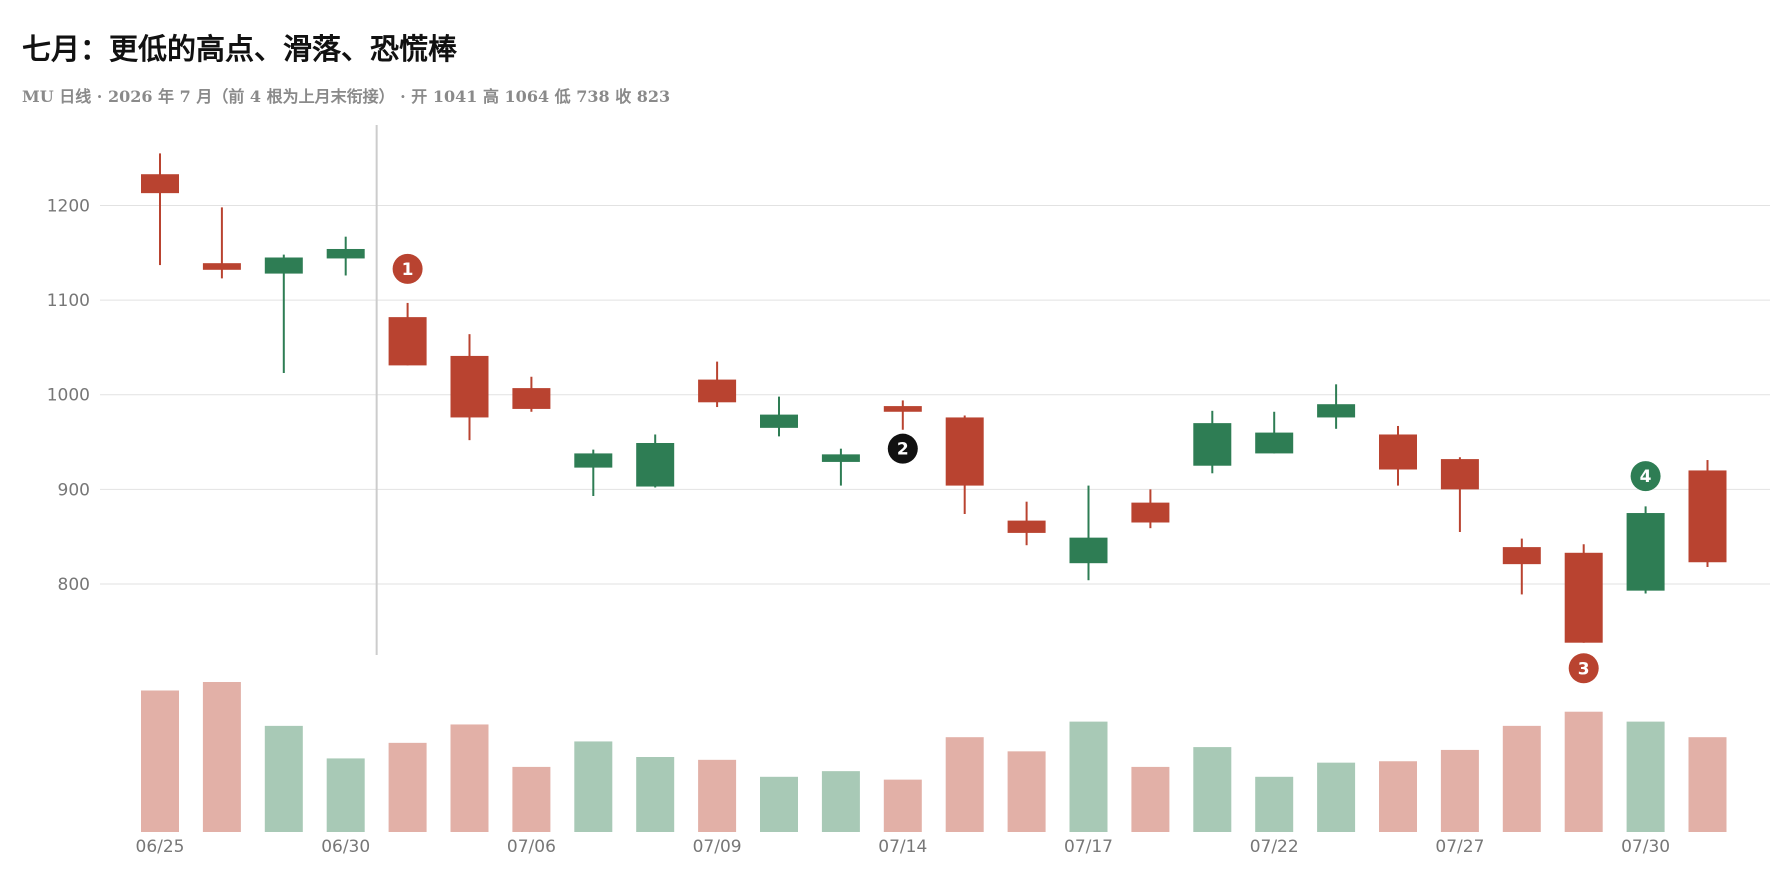 The width and height of the screenshot is (1785, 892). I want to click on x-tick-label: 07/17, so click(1088, 847).